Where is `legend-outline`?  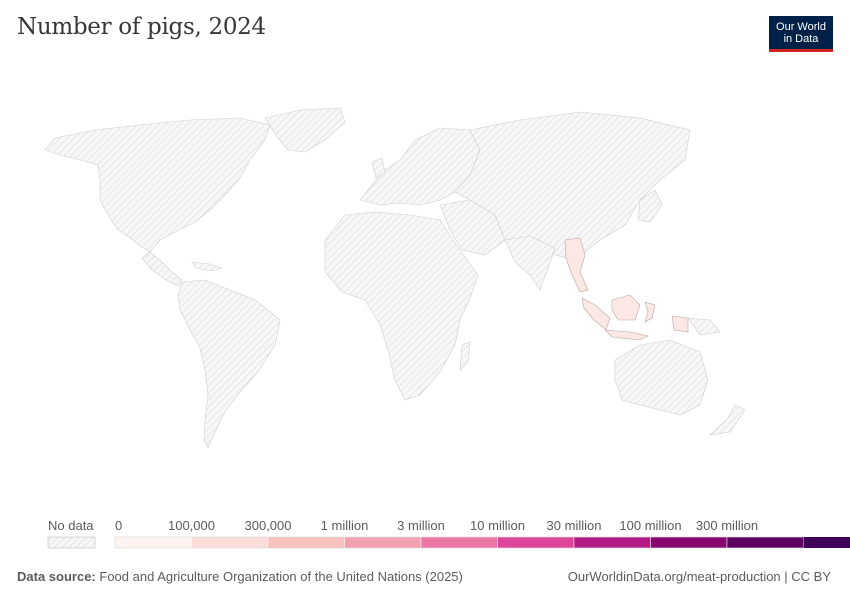
legend-outline is located at coordinates (459, 542).